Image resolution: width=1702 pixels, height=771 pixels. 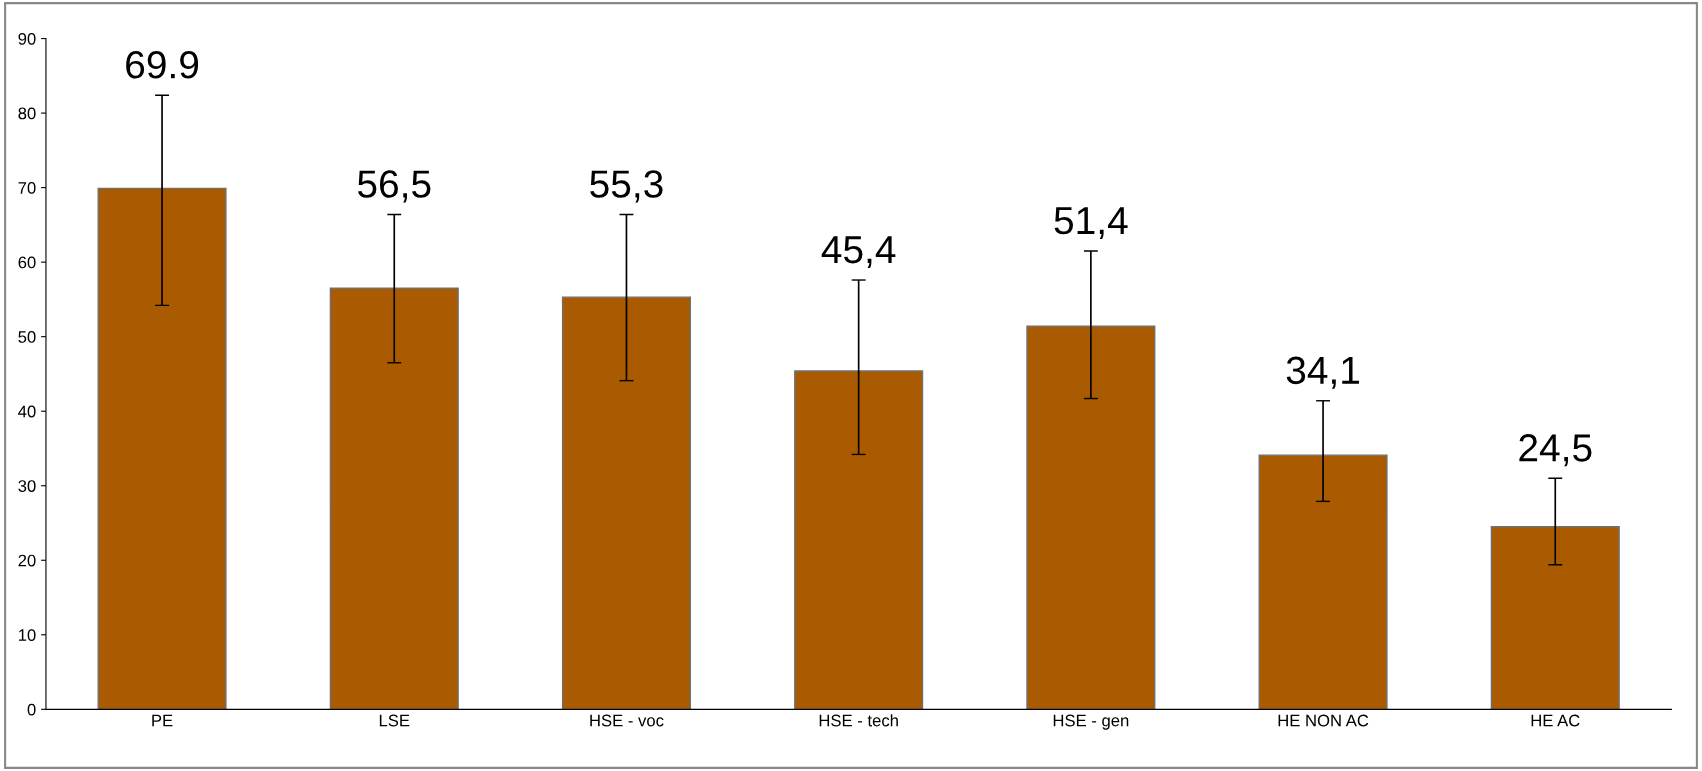 I want to click on y-tick-label: 30, so click(x=27, y=486).